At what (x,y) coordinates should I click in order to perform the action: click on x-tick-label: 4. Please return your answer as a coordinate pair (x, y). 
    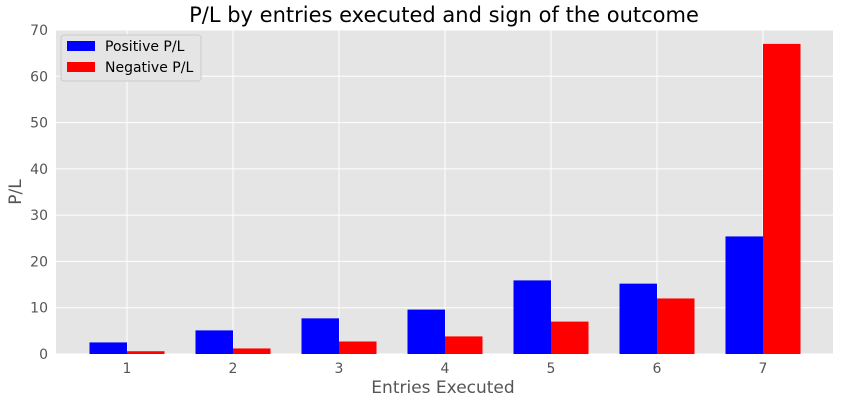
    Looking at the image, I should click on (445, 369).